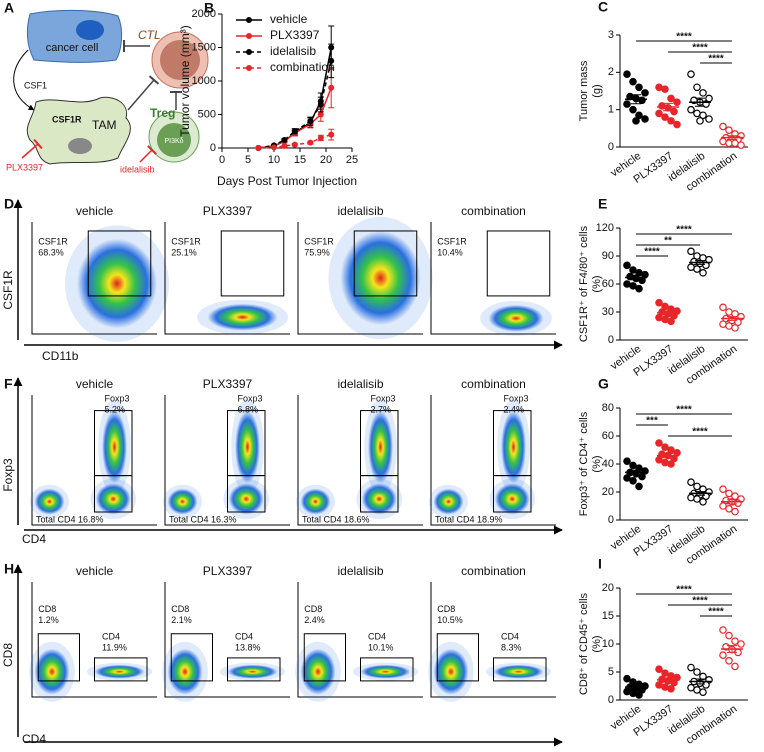 This screenshot has width=764, height=752. Describe the element at coordinates (184, 253) in the screenshot. I see `gate-percent: 25.1%` at that location.